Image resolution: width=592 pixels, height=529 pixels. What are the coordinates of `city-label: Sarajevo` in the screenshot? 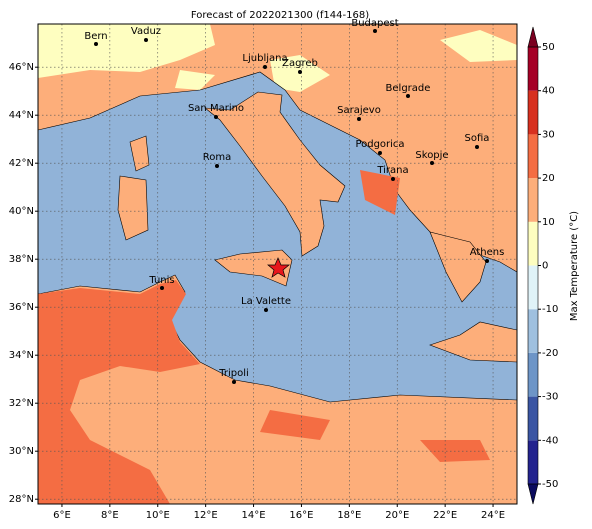 It's located at (359, 110).